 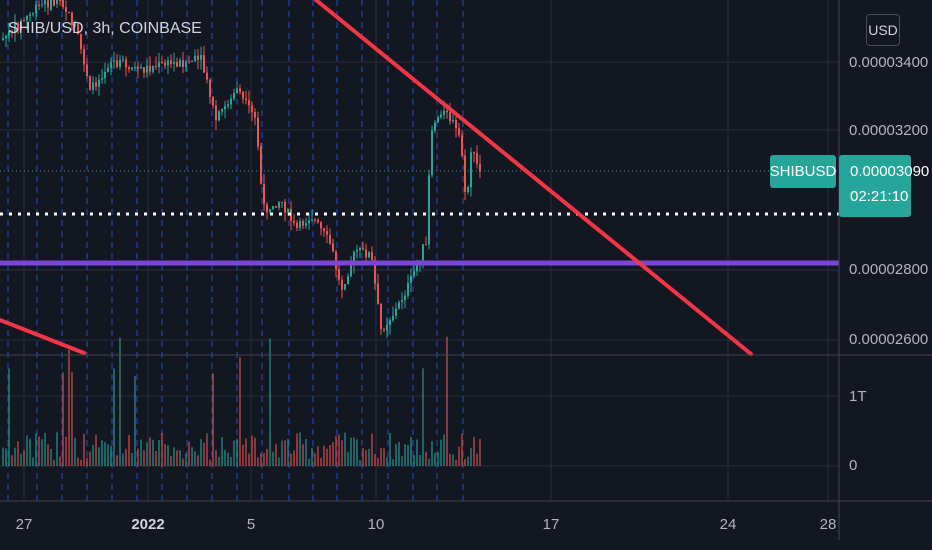 I want to click on price-axis-label: 0.00003400, so click(x=889, y=62).